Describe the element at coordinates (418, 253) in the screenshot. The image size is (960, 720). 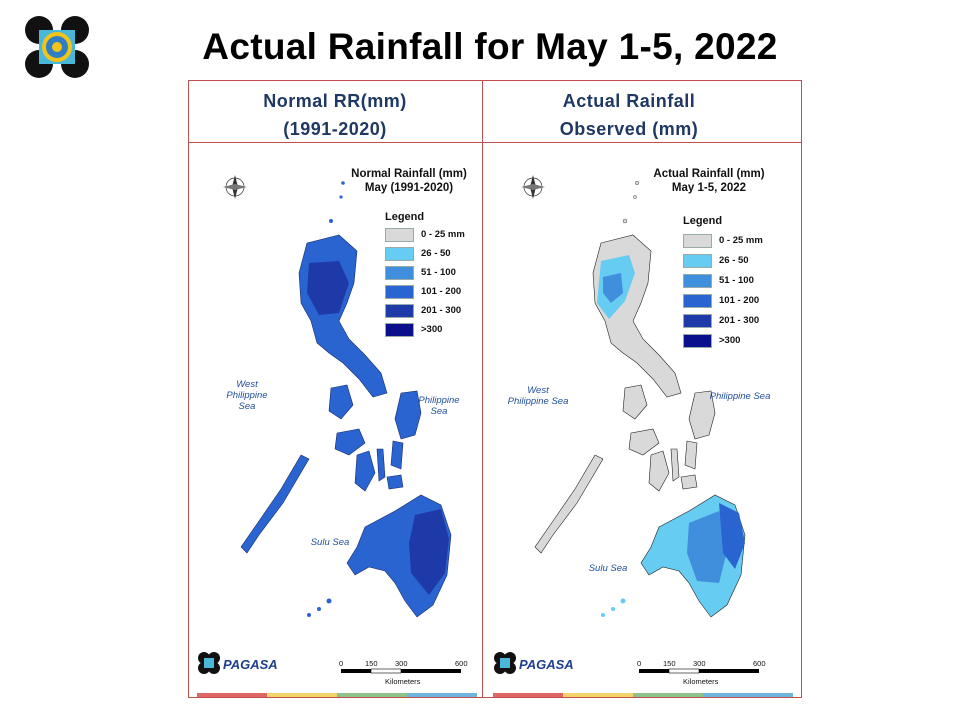
I see `legend-item: 26 - 50` at that location.